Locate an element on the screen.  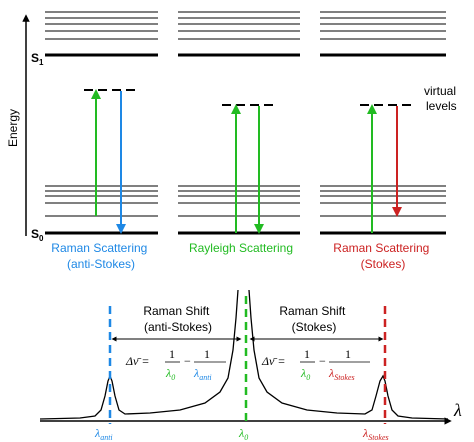
tick-lambda-stokes: λStokes is located at coordinates (375, 434).